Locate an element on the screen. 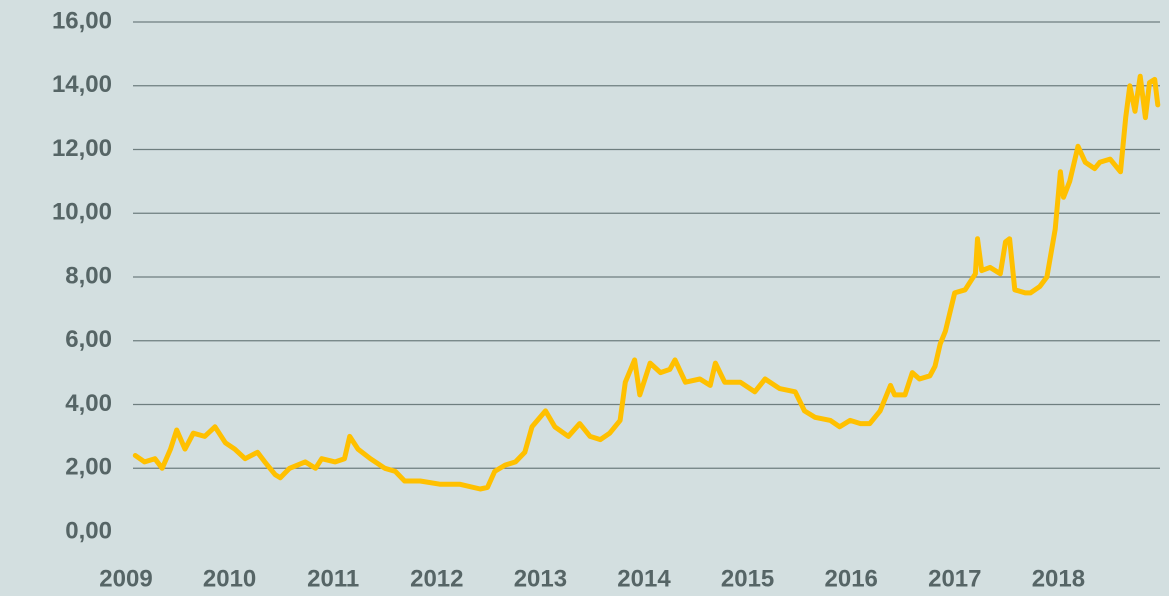  x-tick-label: 2014 is located at coordinates (644, 578).